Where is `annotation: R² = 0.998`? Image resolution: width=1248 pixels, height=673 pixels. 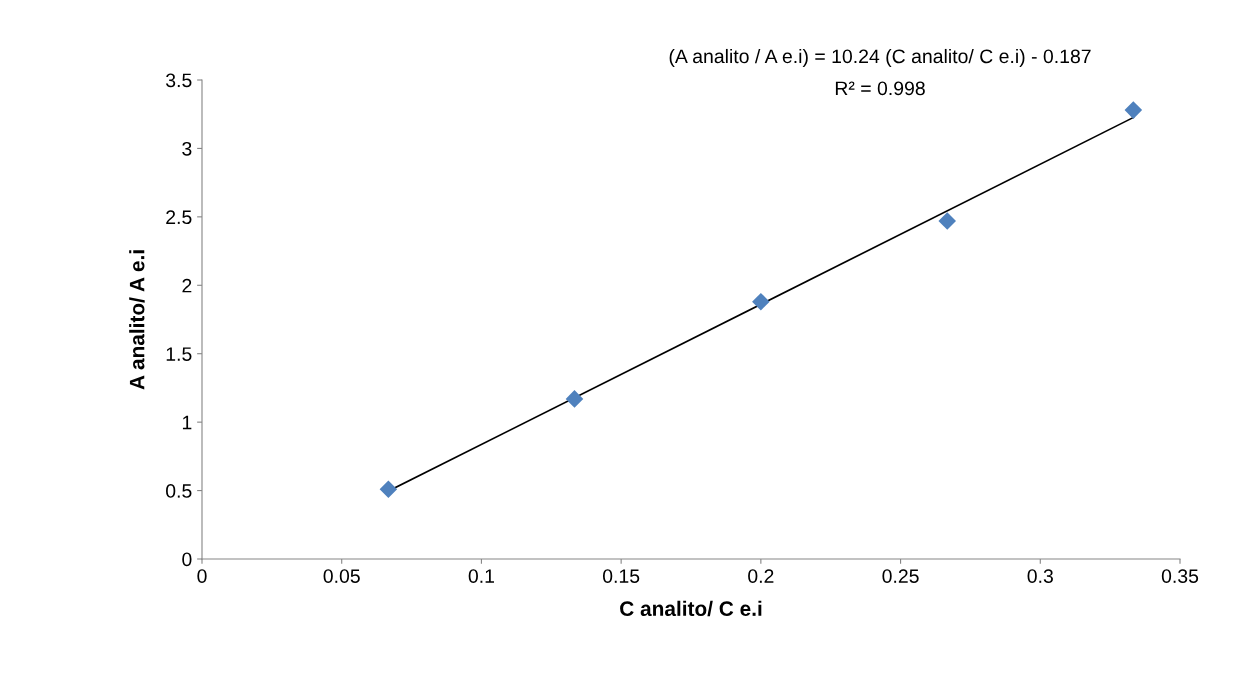 annotation: R² = 0.998 is located at coordinates (880, 88).